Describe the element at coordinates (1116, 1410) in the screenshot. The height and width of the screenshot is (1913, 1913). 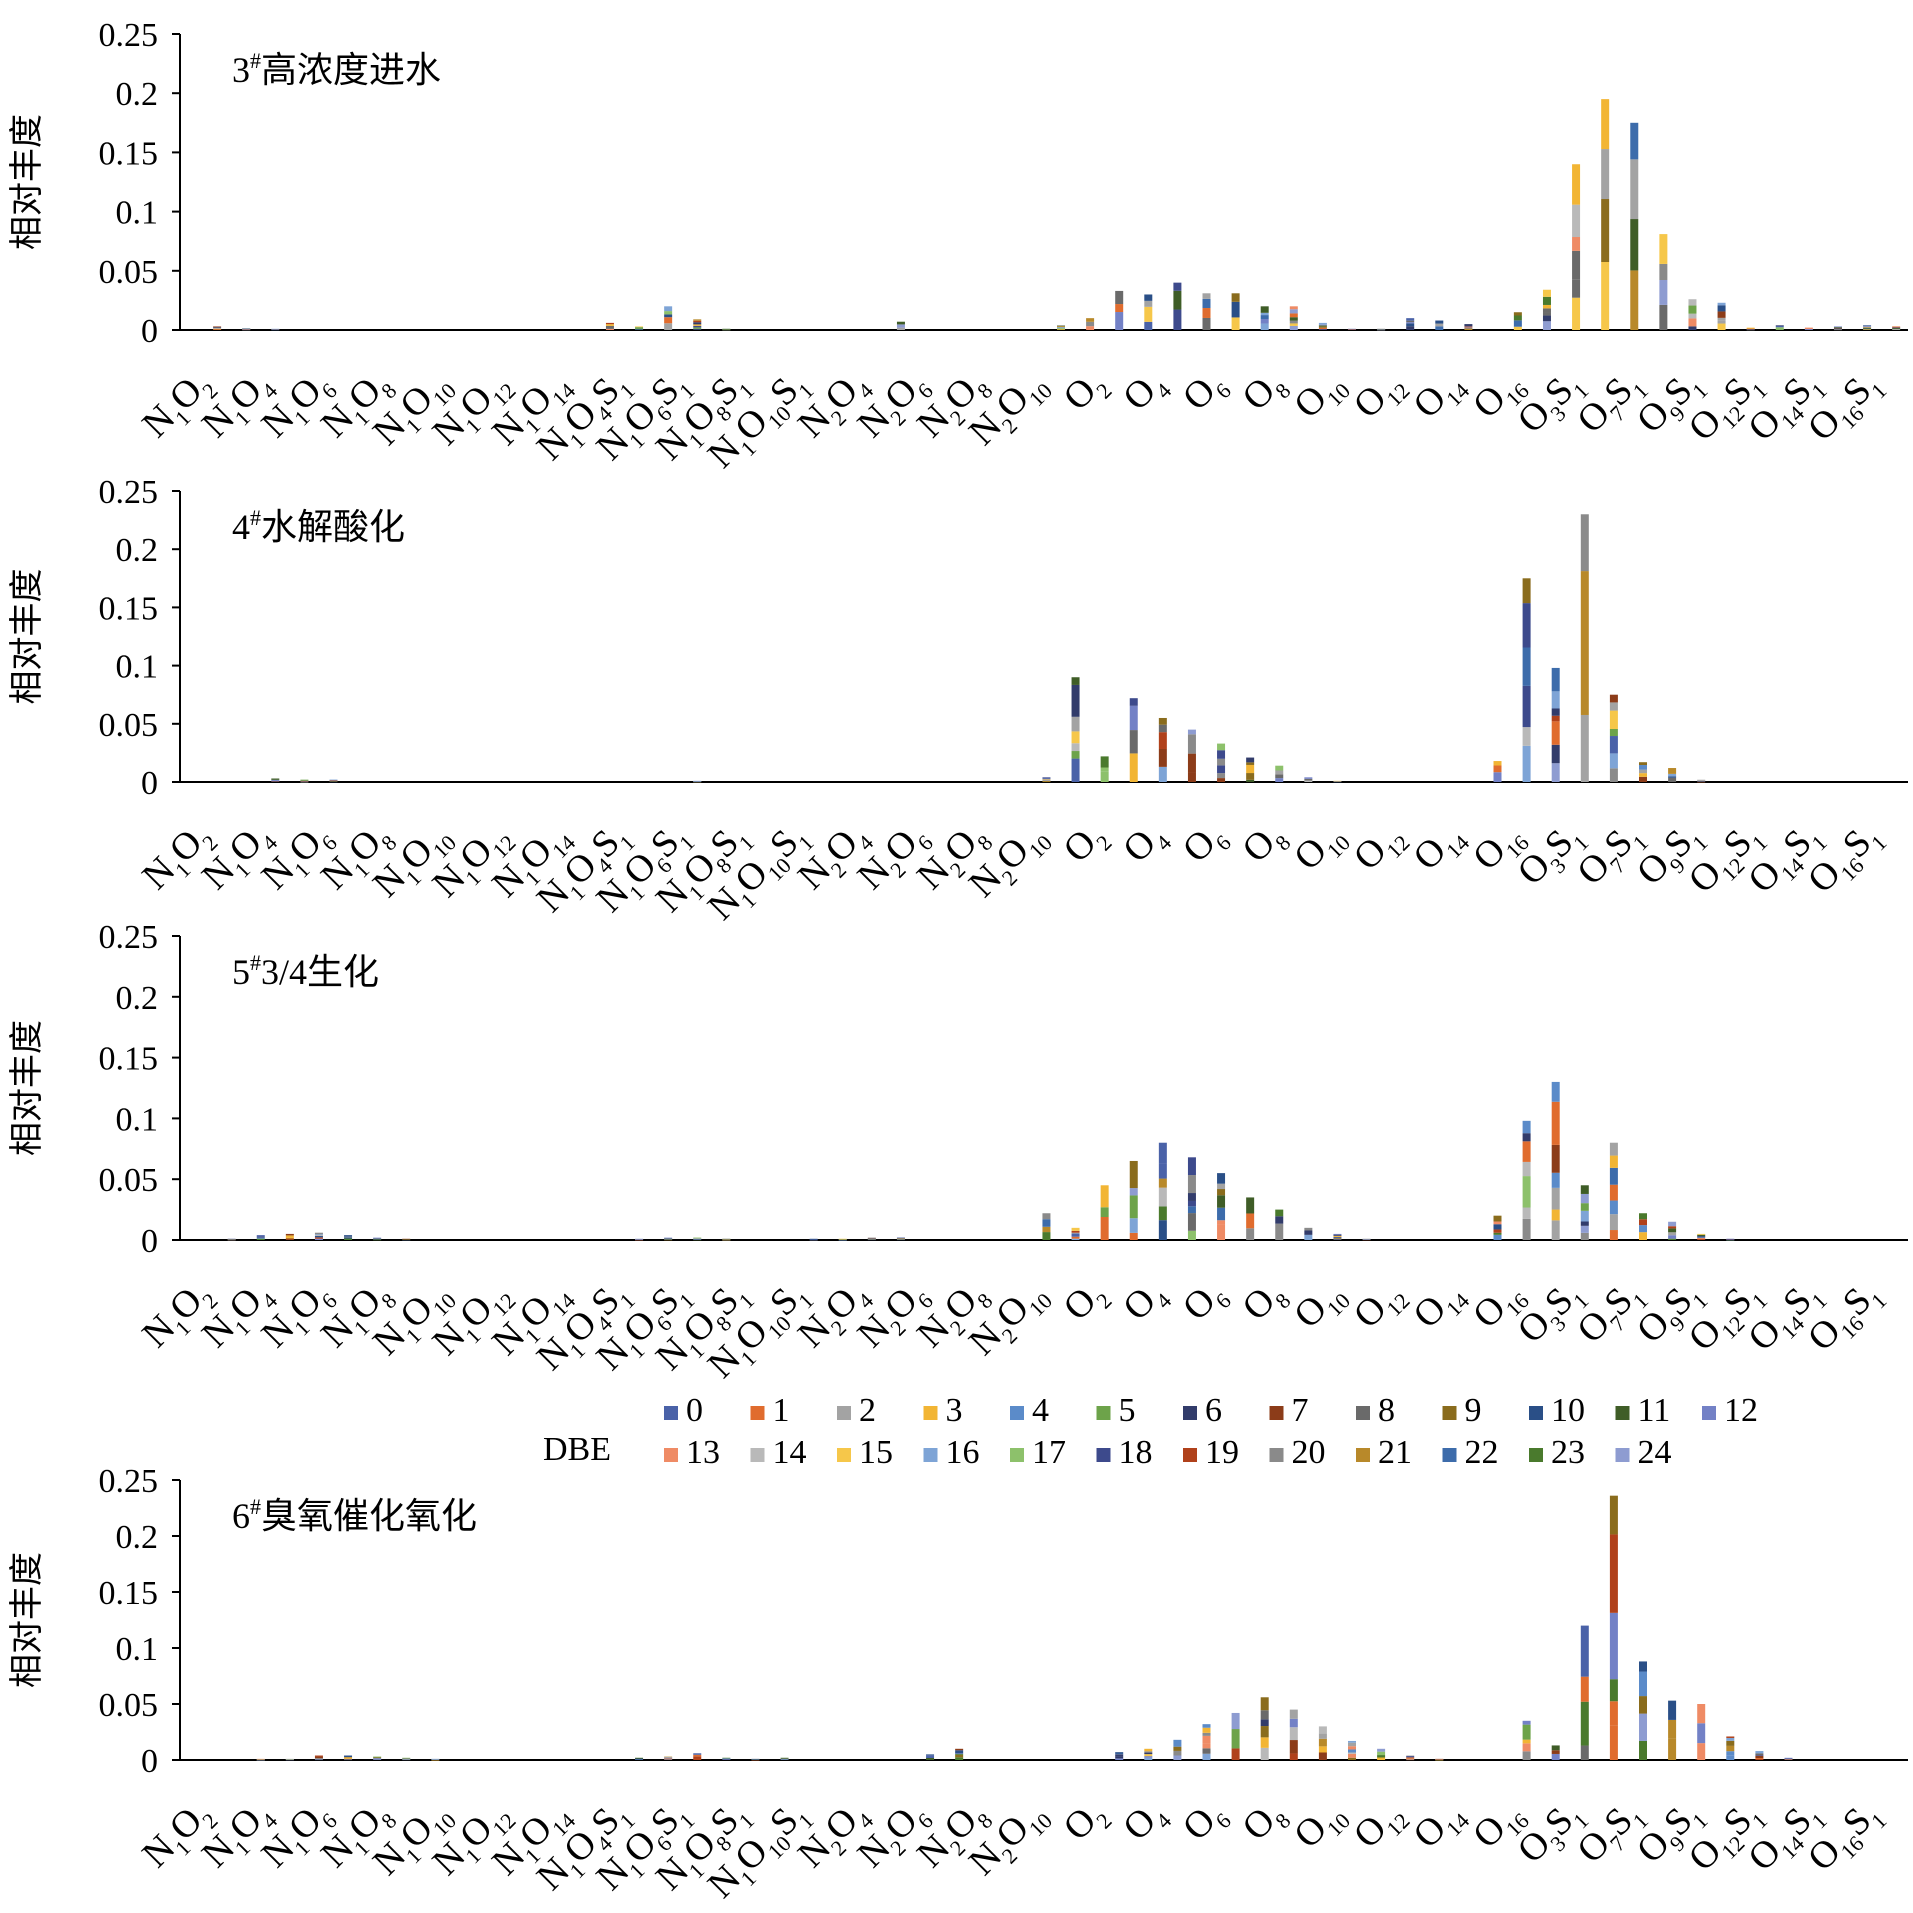
I see `legend-item: 5` at that location.